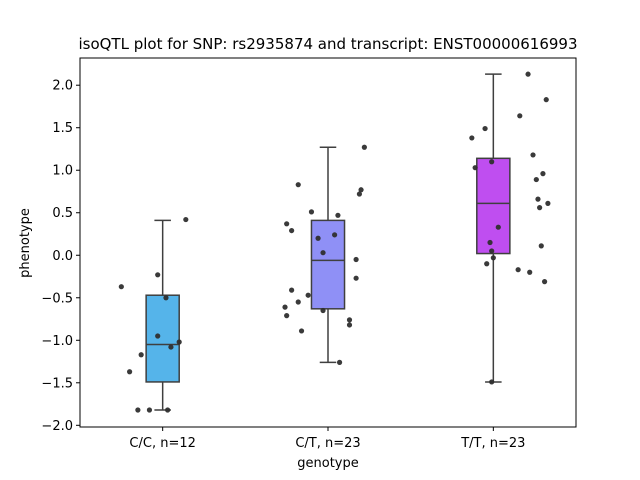 This screenshot has width=640, height=480. Describe the element at coordinates (62, 86) in the screenshot. I see `y-tick-label: 2.0` at that location.